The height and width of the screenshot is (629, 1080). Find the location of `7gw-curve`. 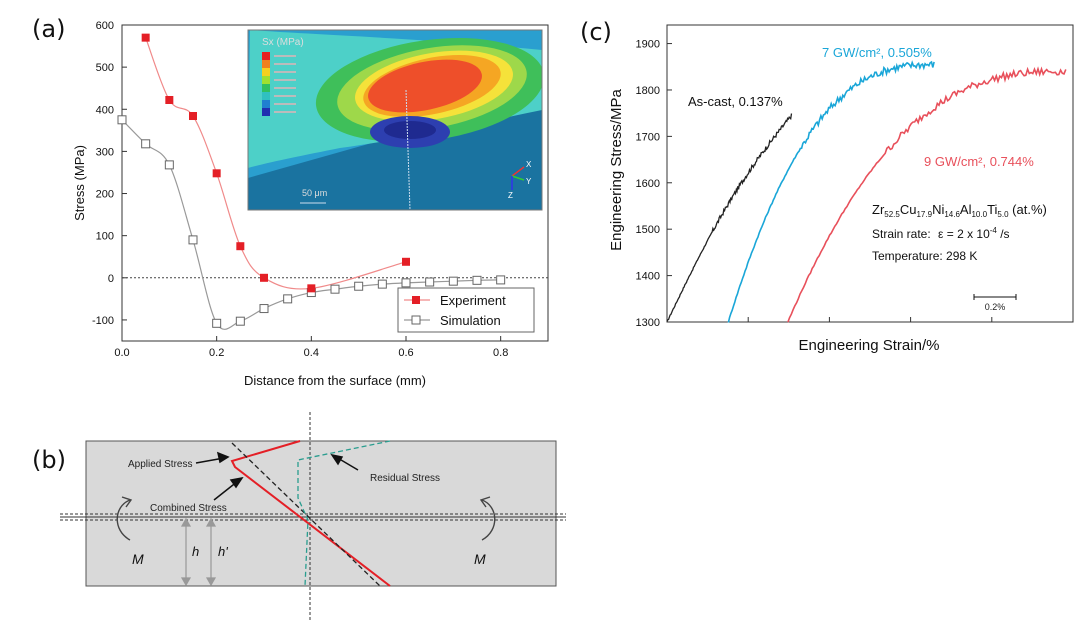

7gw-curve is located at coordinates (831, 191).